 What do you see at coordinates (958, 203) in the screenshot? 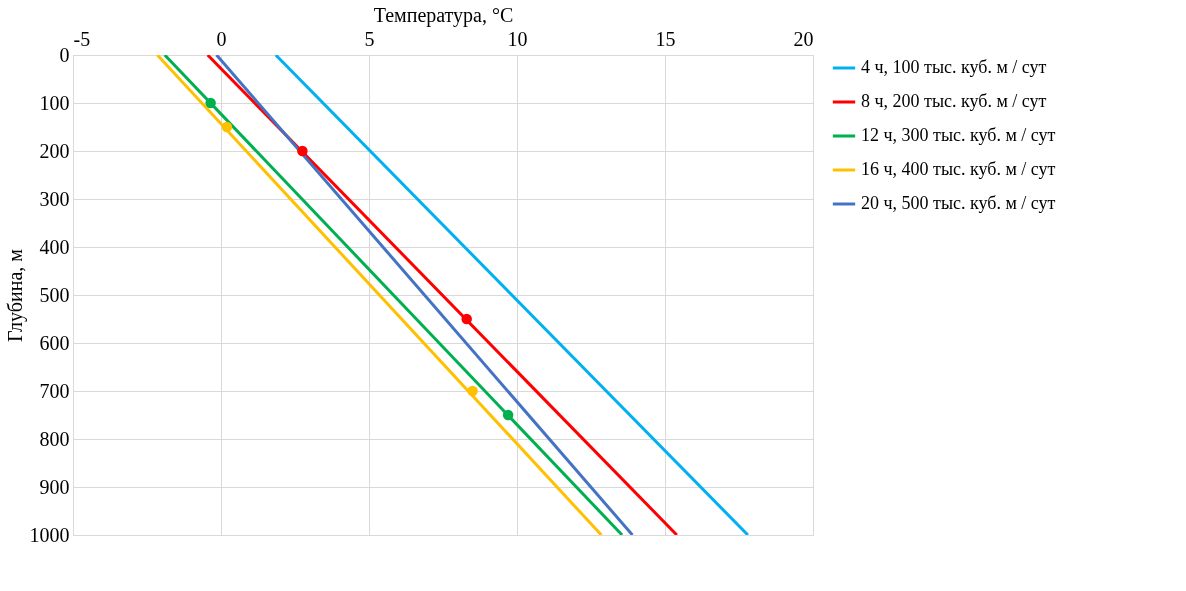
I see `legend-label: 20 ч, 500 тыс. куб. м / сут` at bounding box center [958, 203].